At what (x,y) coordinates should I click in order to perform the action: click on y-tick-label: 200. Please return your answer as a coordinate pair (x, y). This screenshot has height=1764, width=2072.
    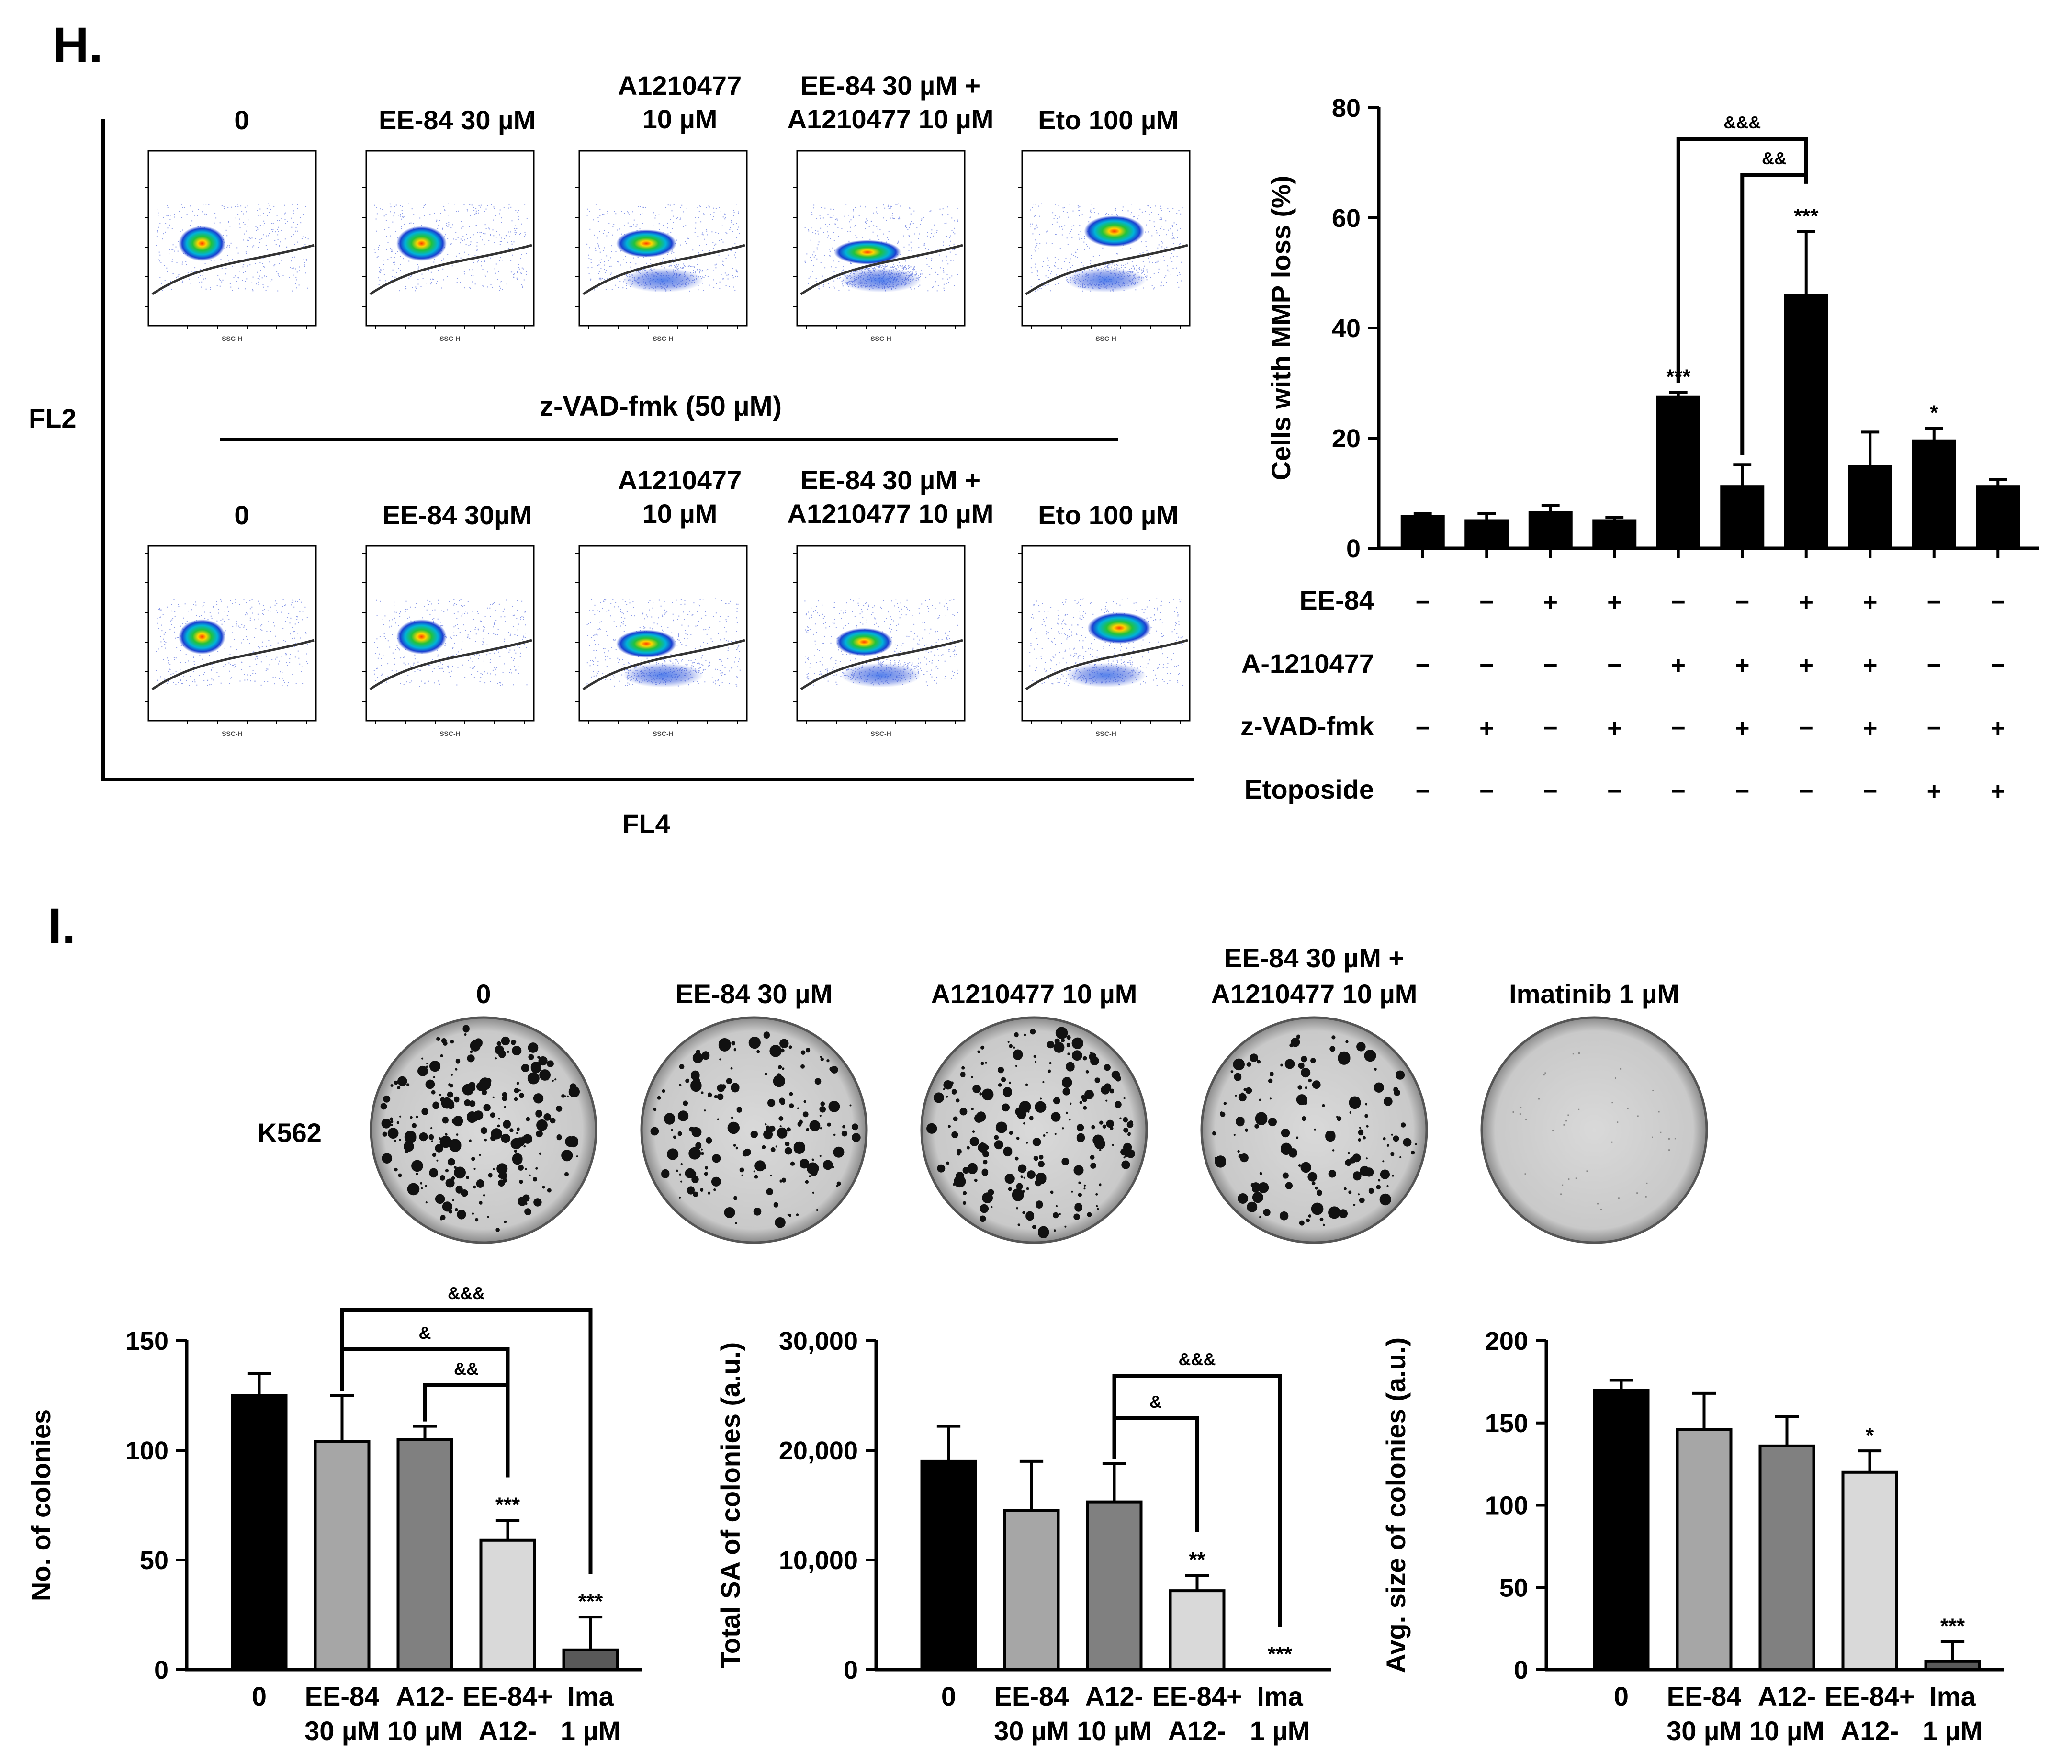
    Looking at the image, I should click on (1506, 1341).